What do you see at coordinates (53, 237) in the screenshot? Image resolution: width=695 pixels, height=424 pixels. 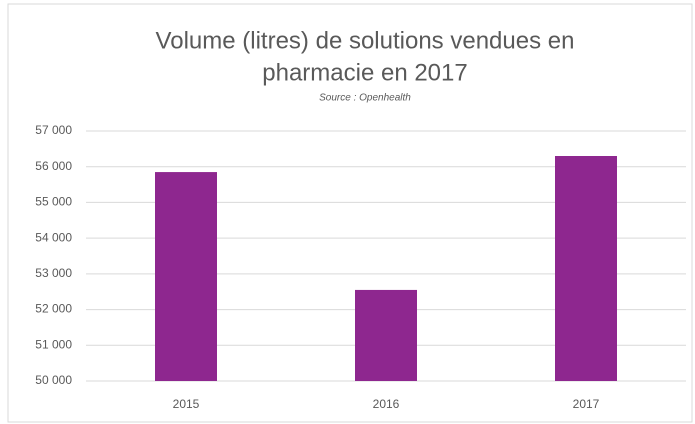 I see `y-tick-label: 54 000` at bounding box center [53, 237].